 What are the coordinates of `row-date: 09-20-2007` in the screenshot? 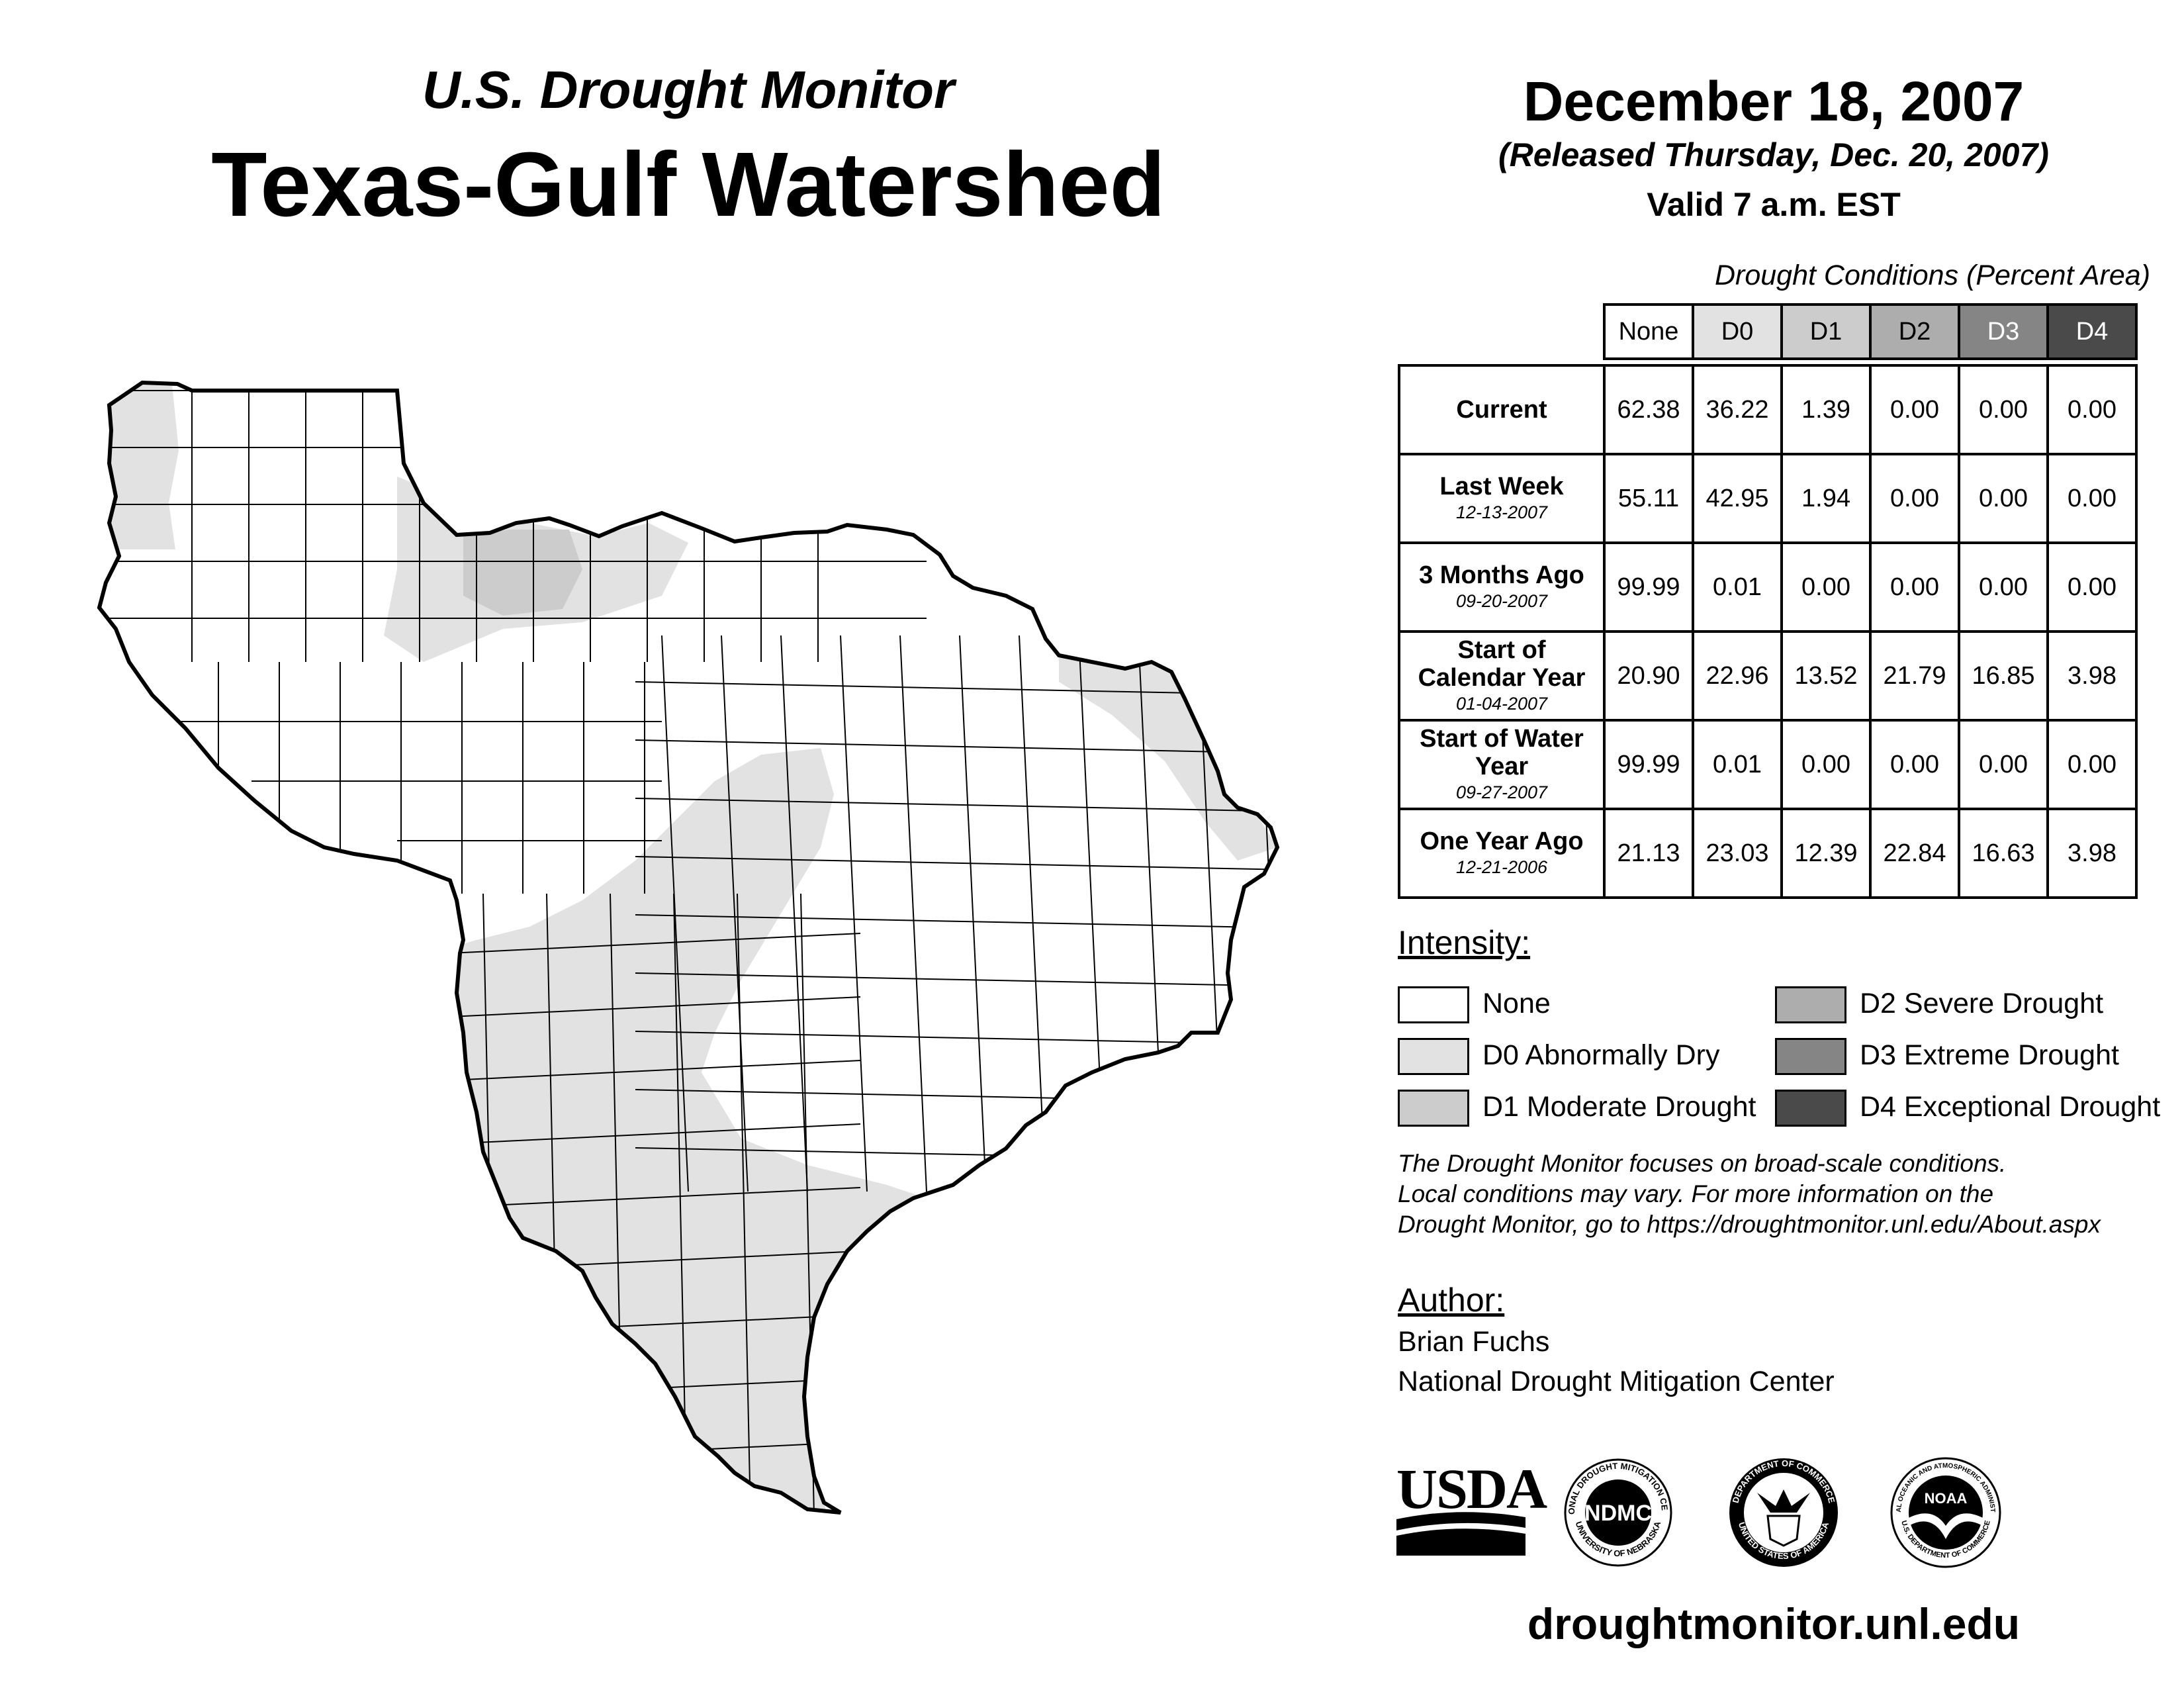 It's located at (1501, 601).